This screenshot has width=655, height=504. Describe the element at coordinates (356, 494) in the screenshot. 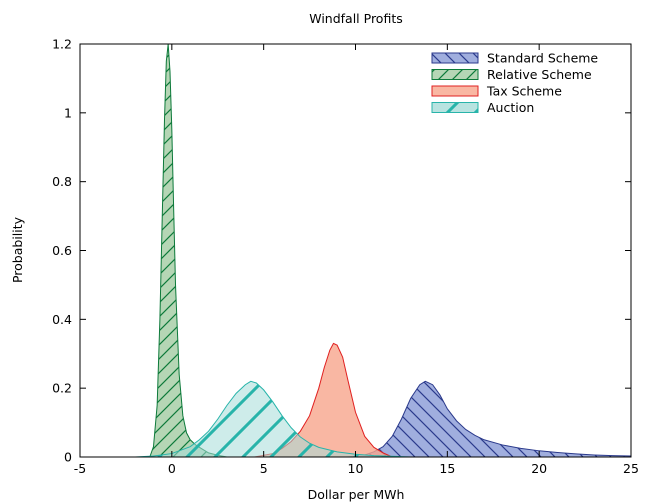

I see `x-axis-label: Dollar per MWh` at that location.